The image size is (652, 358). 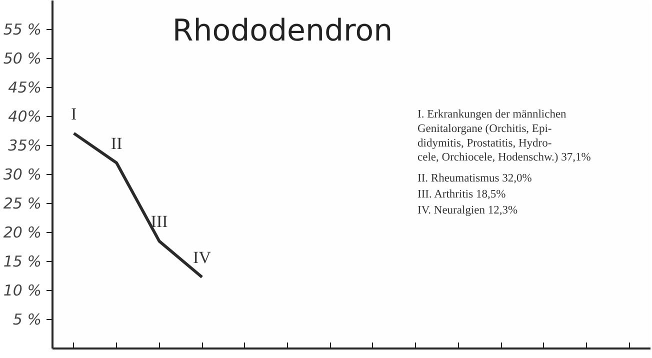 I want to click on y-tick-label: 35%, so click(x=25, y=145).